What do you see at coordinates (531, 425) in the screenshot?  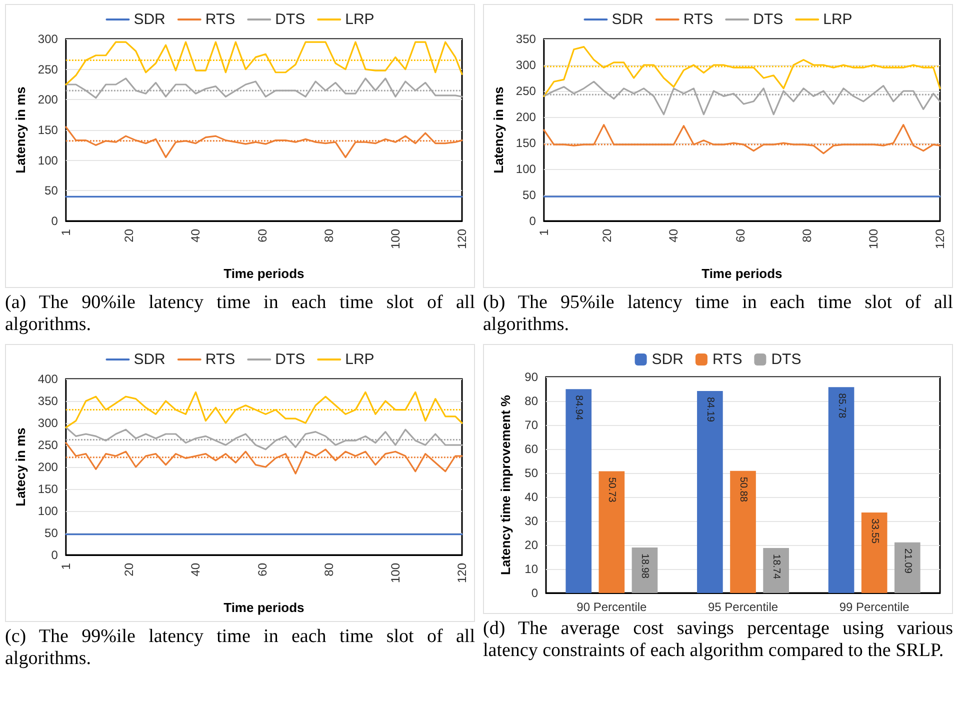 I see `y-tick-label: 70` at bounding box center [531, 425].